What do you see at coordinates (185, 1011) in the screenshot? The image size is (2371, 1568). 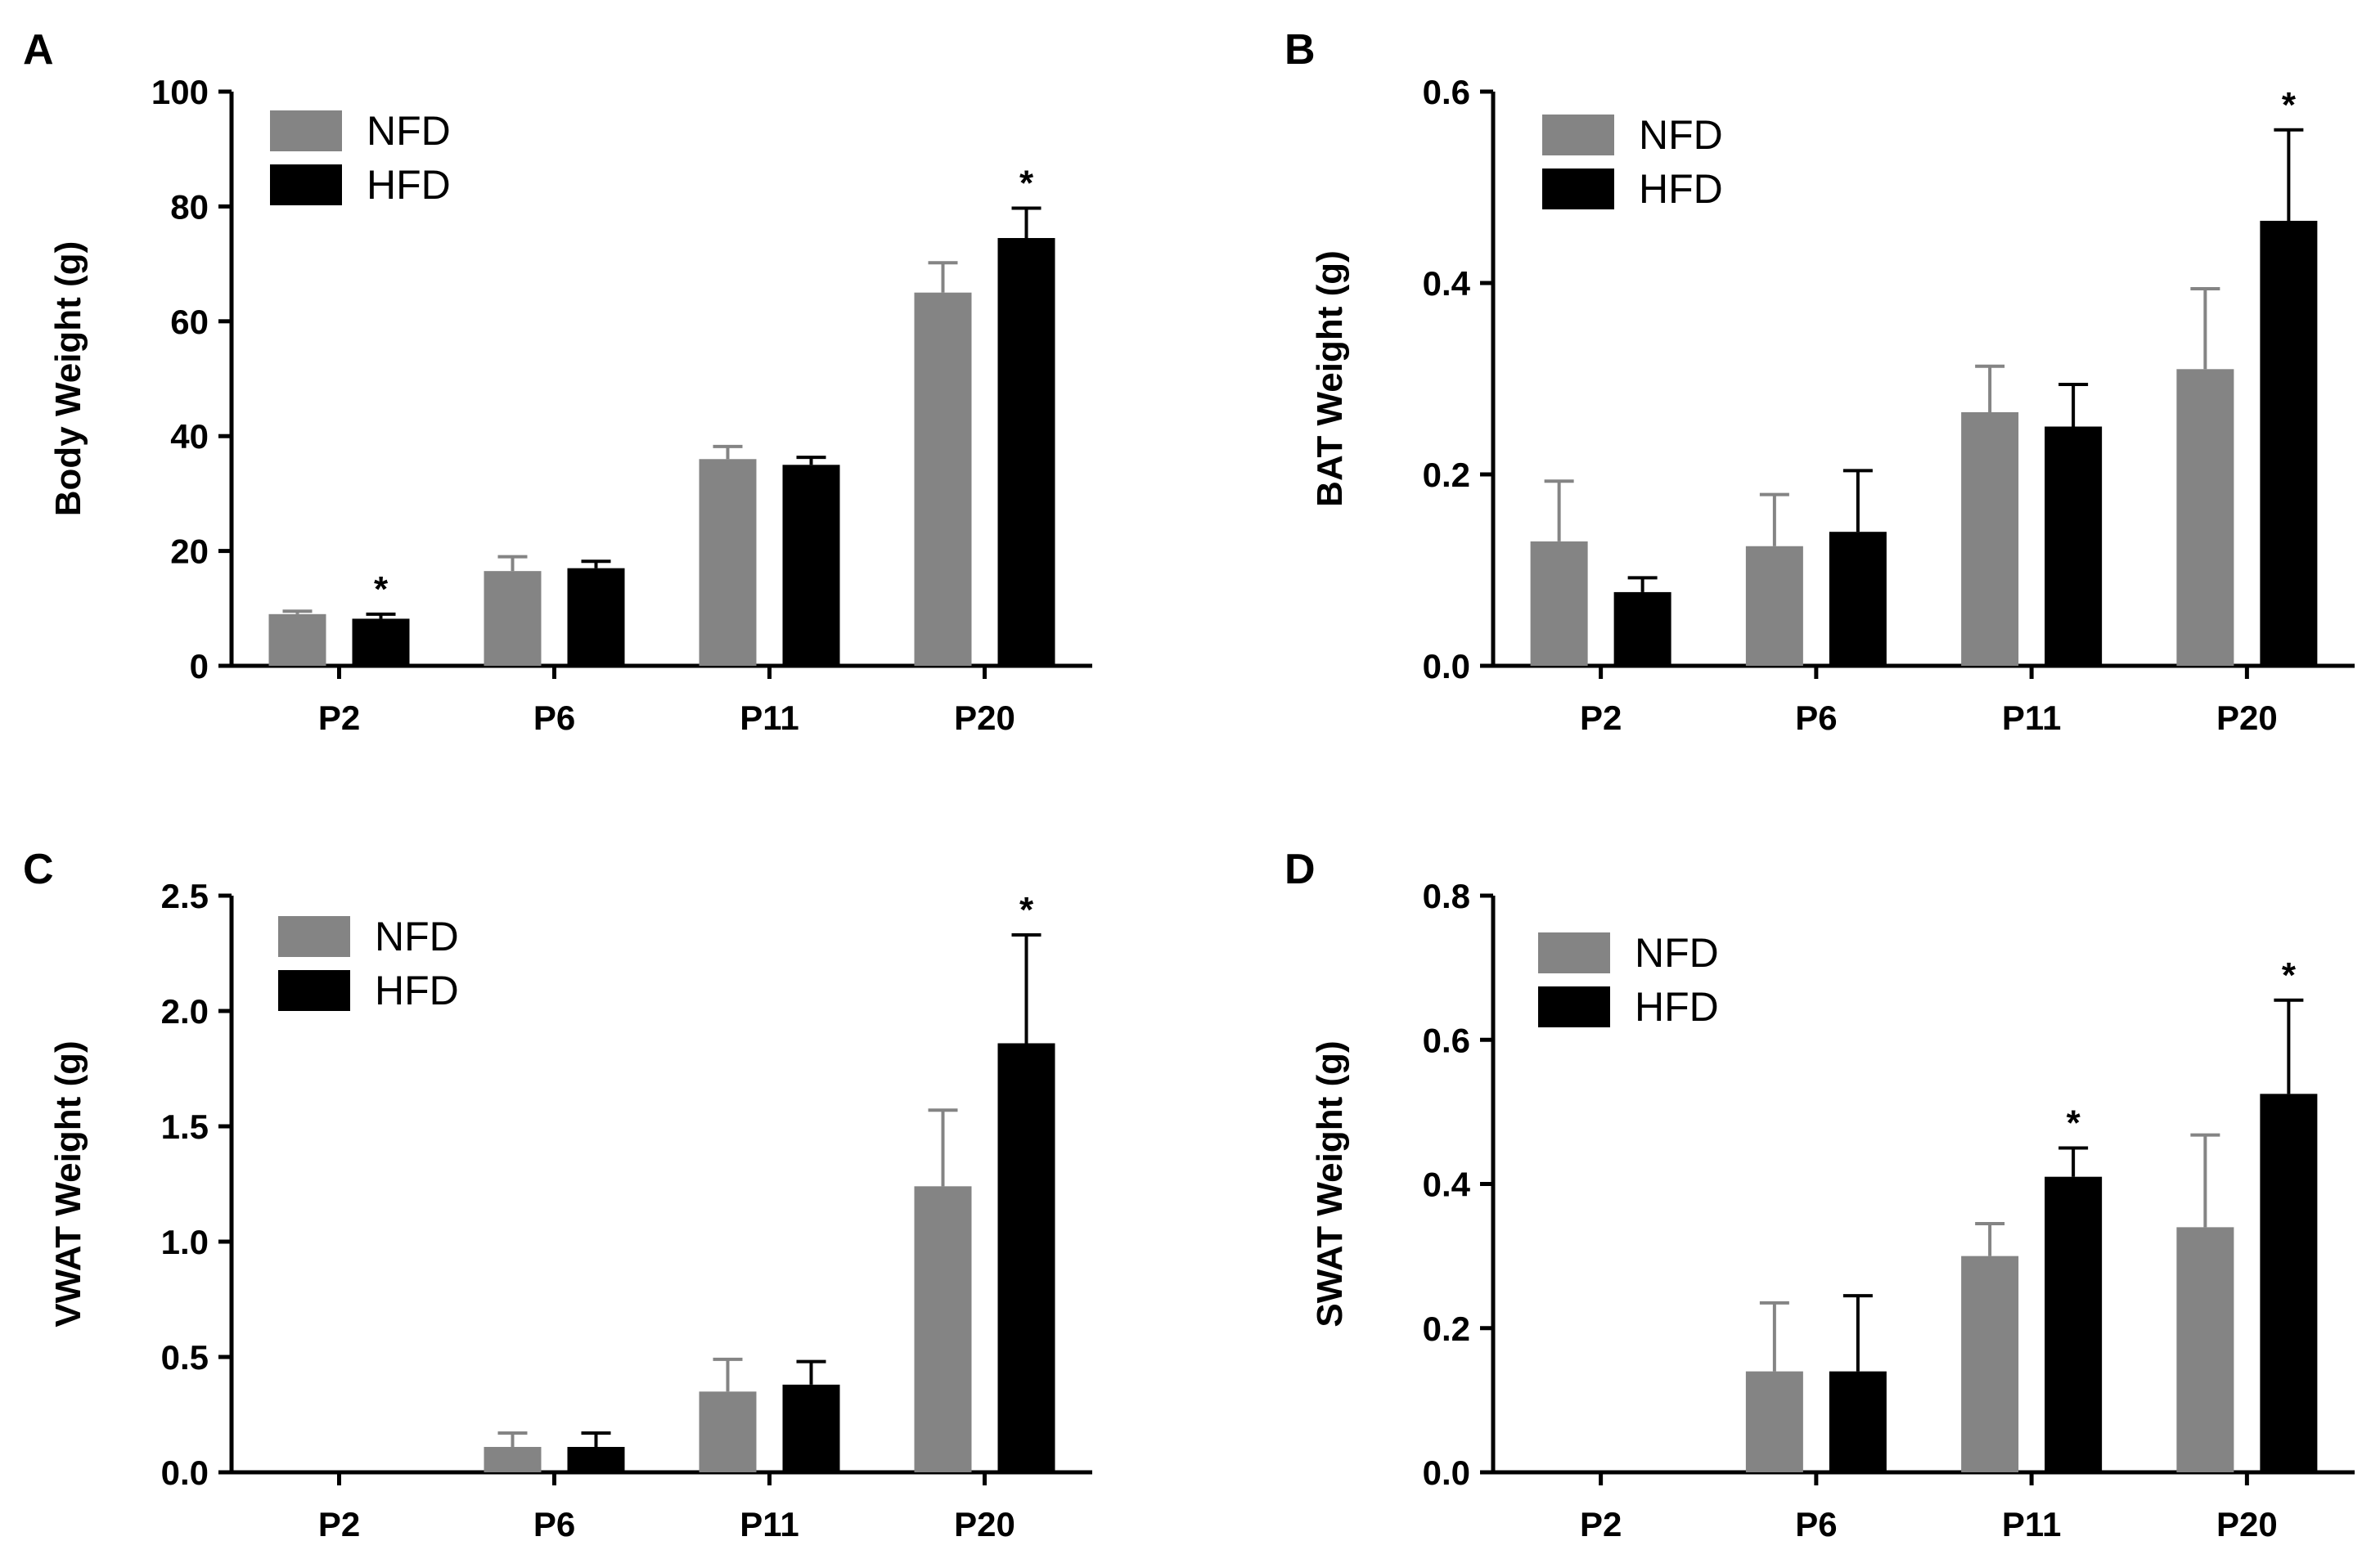 I see `y-tick-label: 2.0` at bounding box center [185, 1011].